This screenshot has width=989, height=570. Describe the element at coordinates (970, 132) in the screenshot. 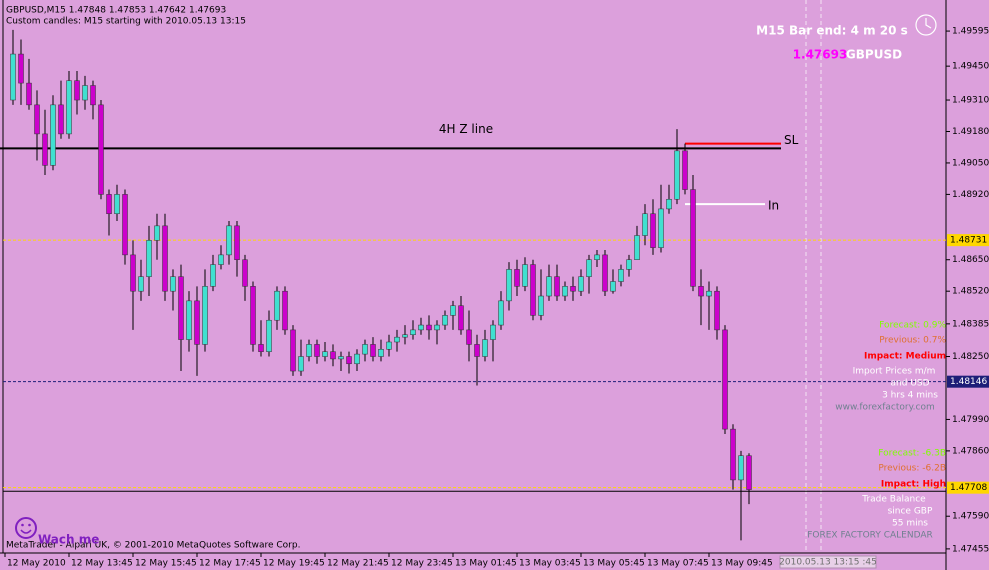

I see `y-tick-label: 1.49180` at that location.